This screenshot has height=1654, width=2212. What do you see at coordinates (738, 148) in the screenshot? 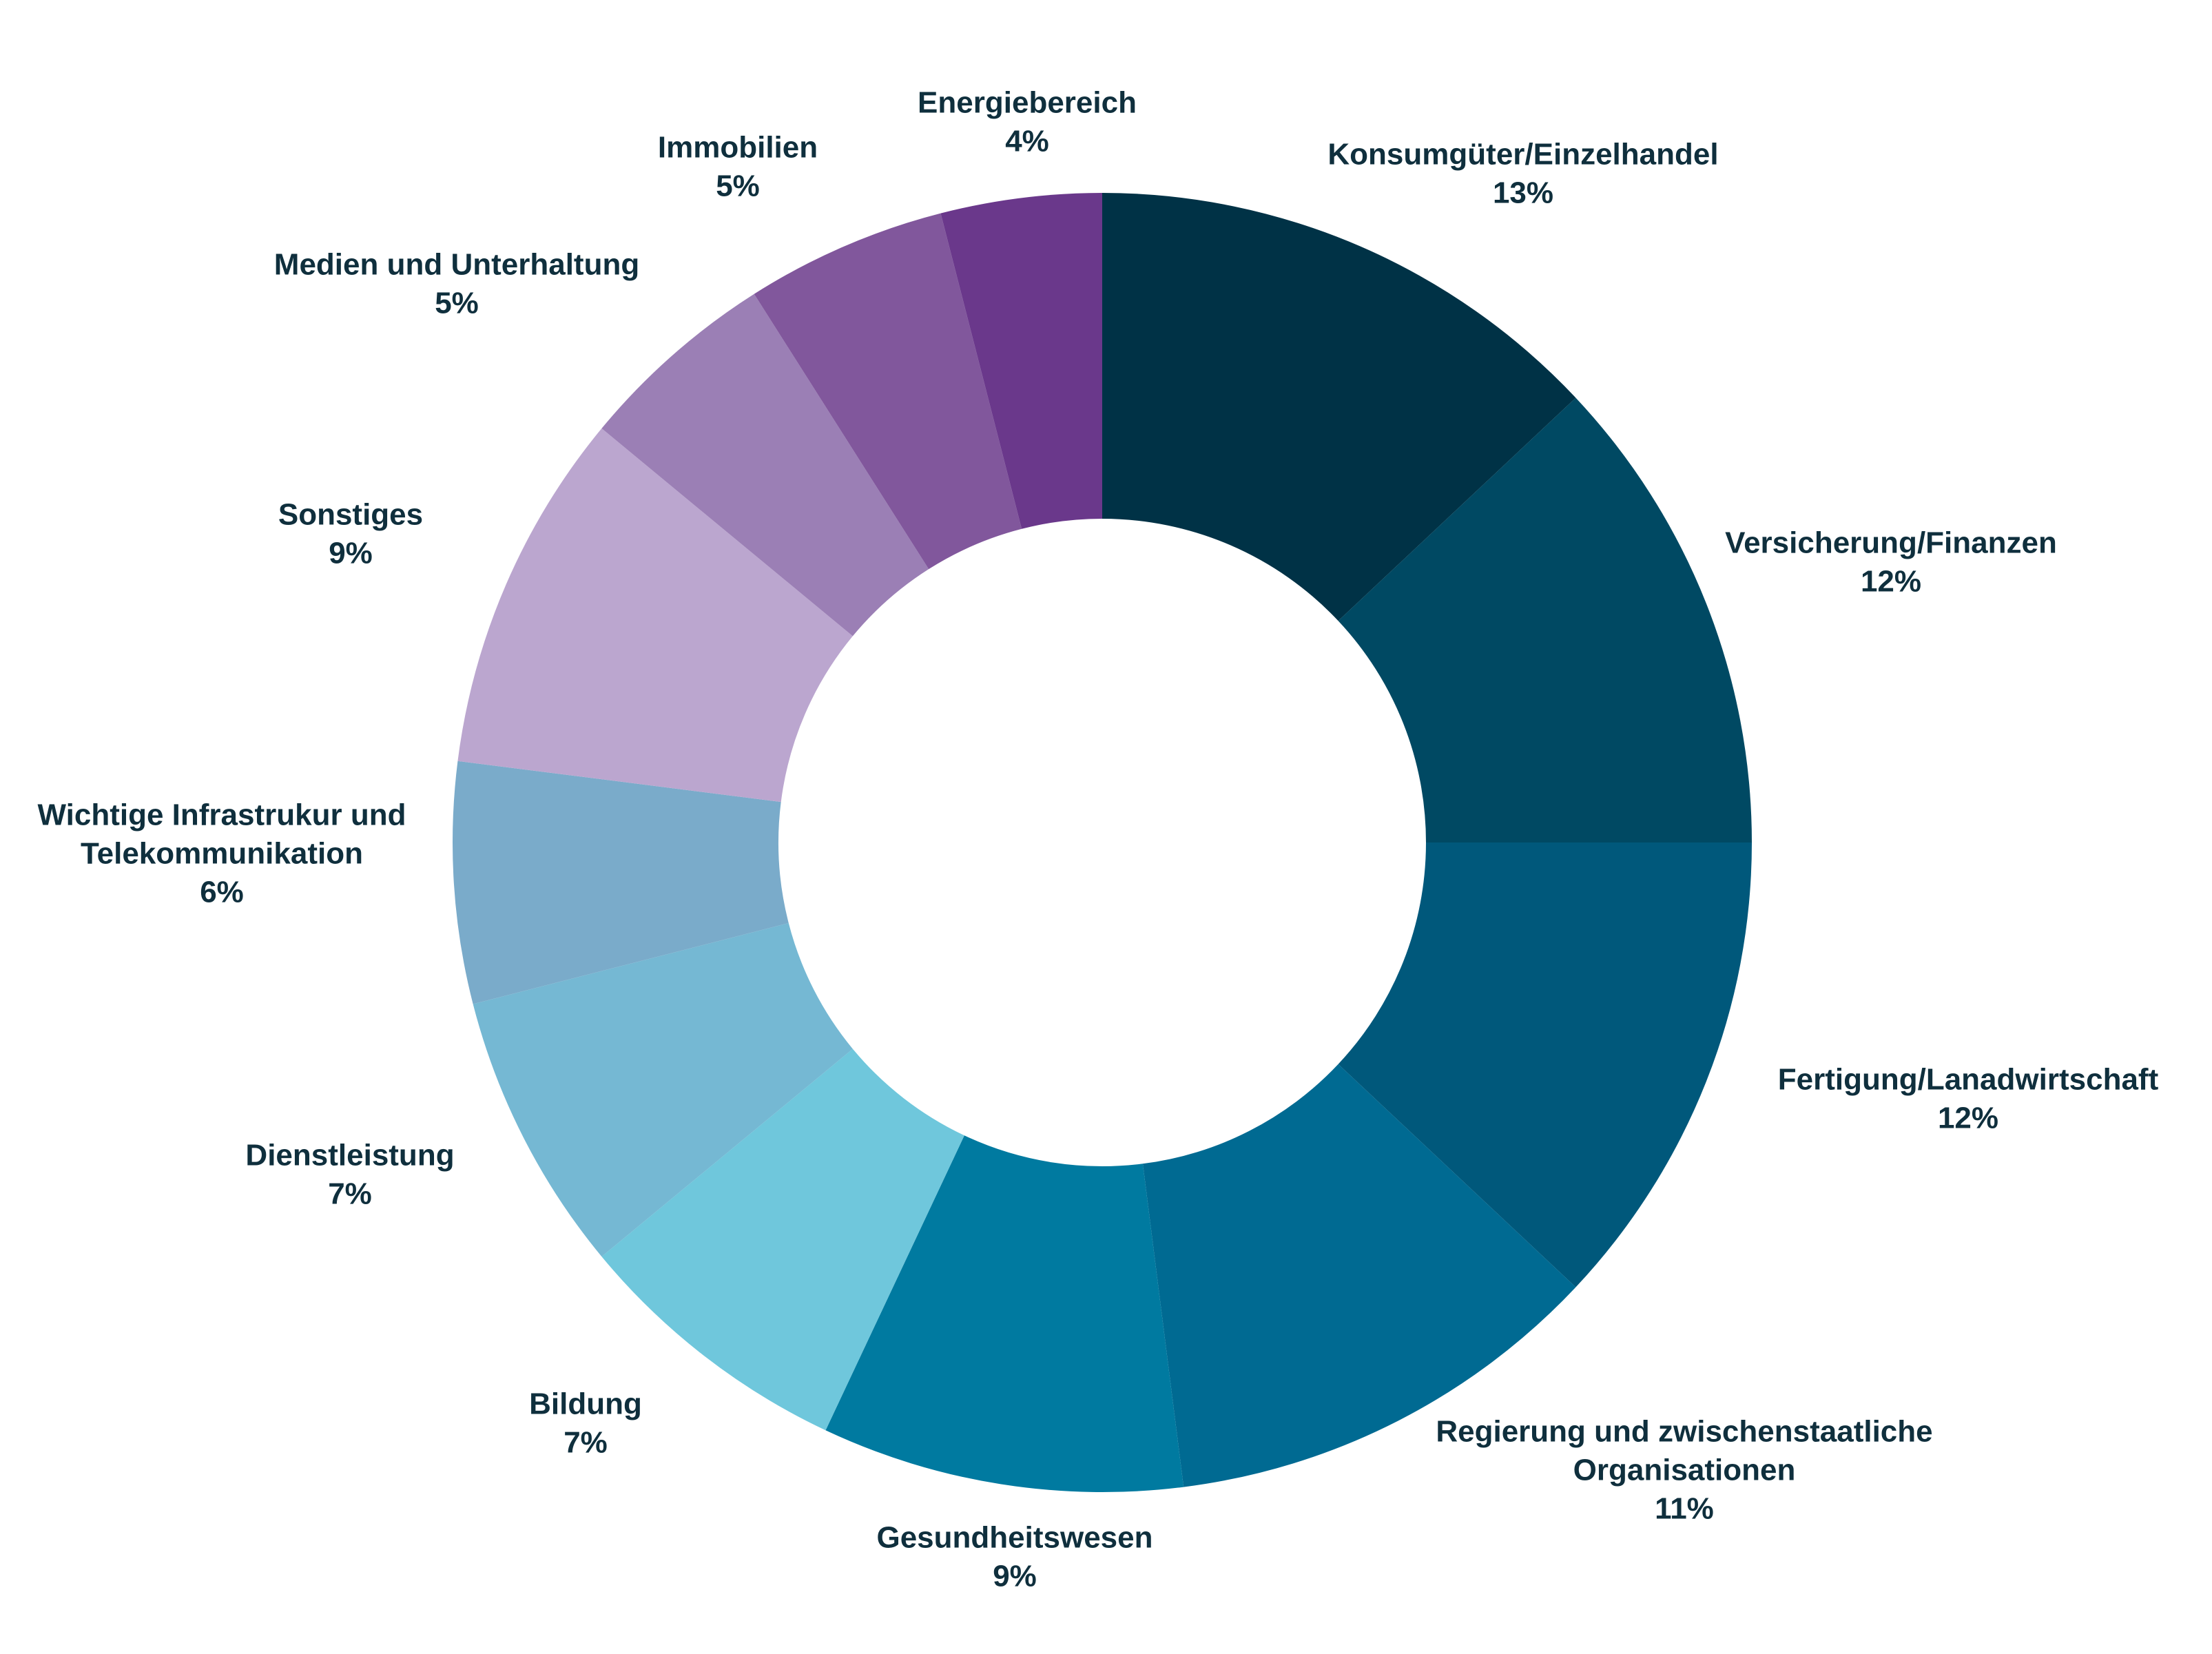
I see `slice-category-label: Immobilien` at bounding box center [738, 148].